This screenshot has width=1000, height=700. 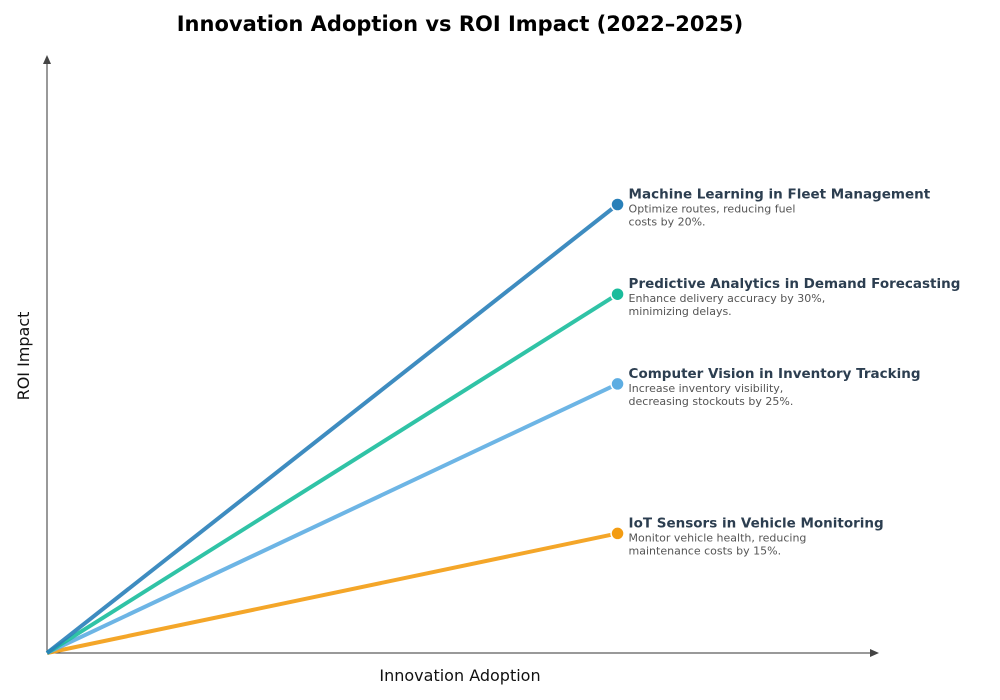 What do you see at coordinates (874, 653) in the screenshot?
I see `x-axis-arrow` at bounding box center [874, 653].